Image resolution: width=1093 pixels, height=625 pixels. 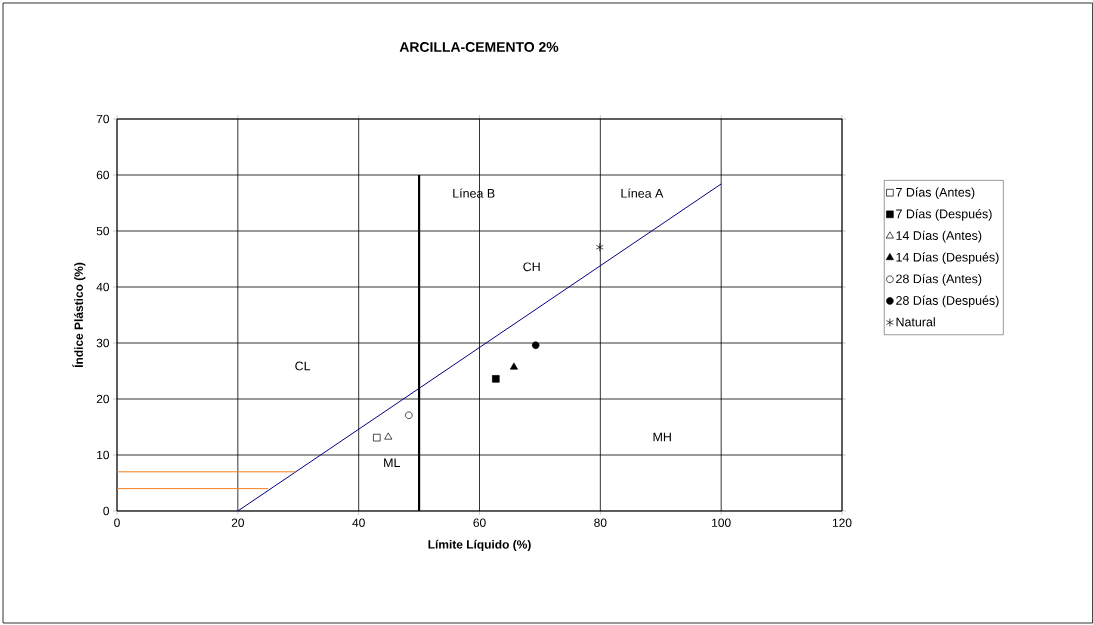 I want to click on y-tick-label: 30, so click(x=103, y=343).